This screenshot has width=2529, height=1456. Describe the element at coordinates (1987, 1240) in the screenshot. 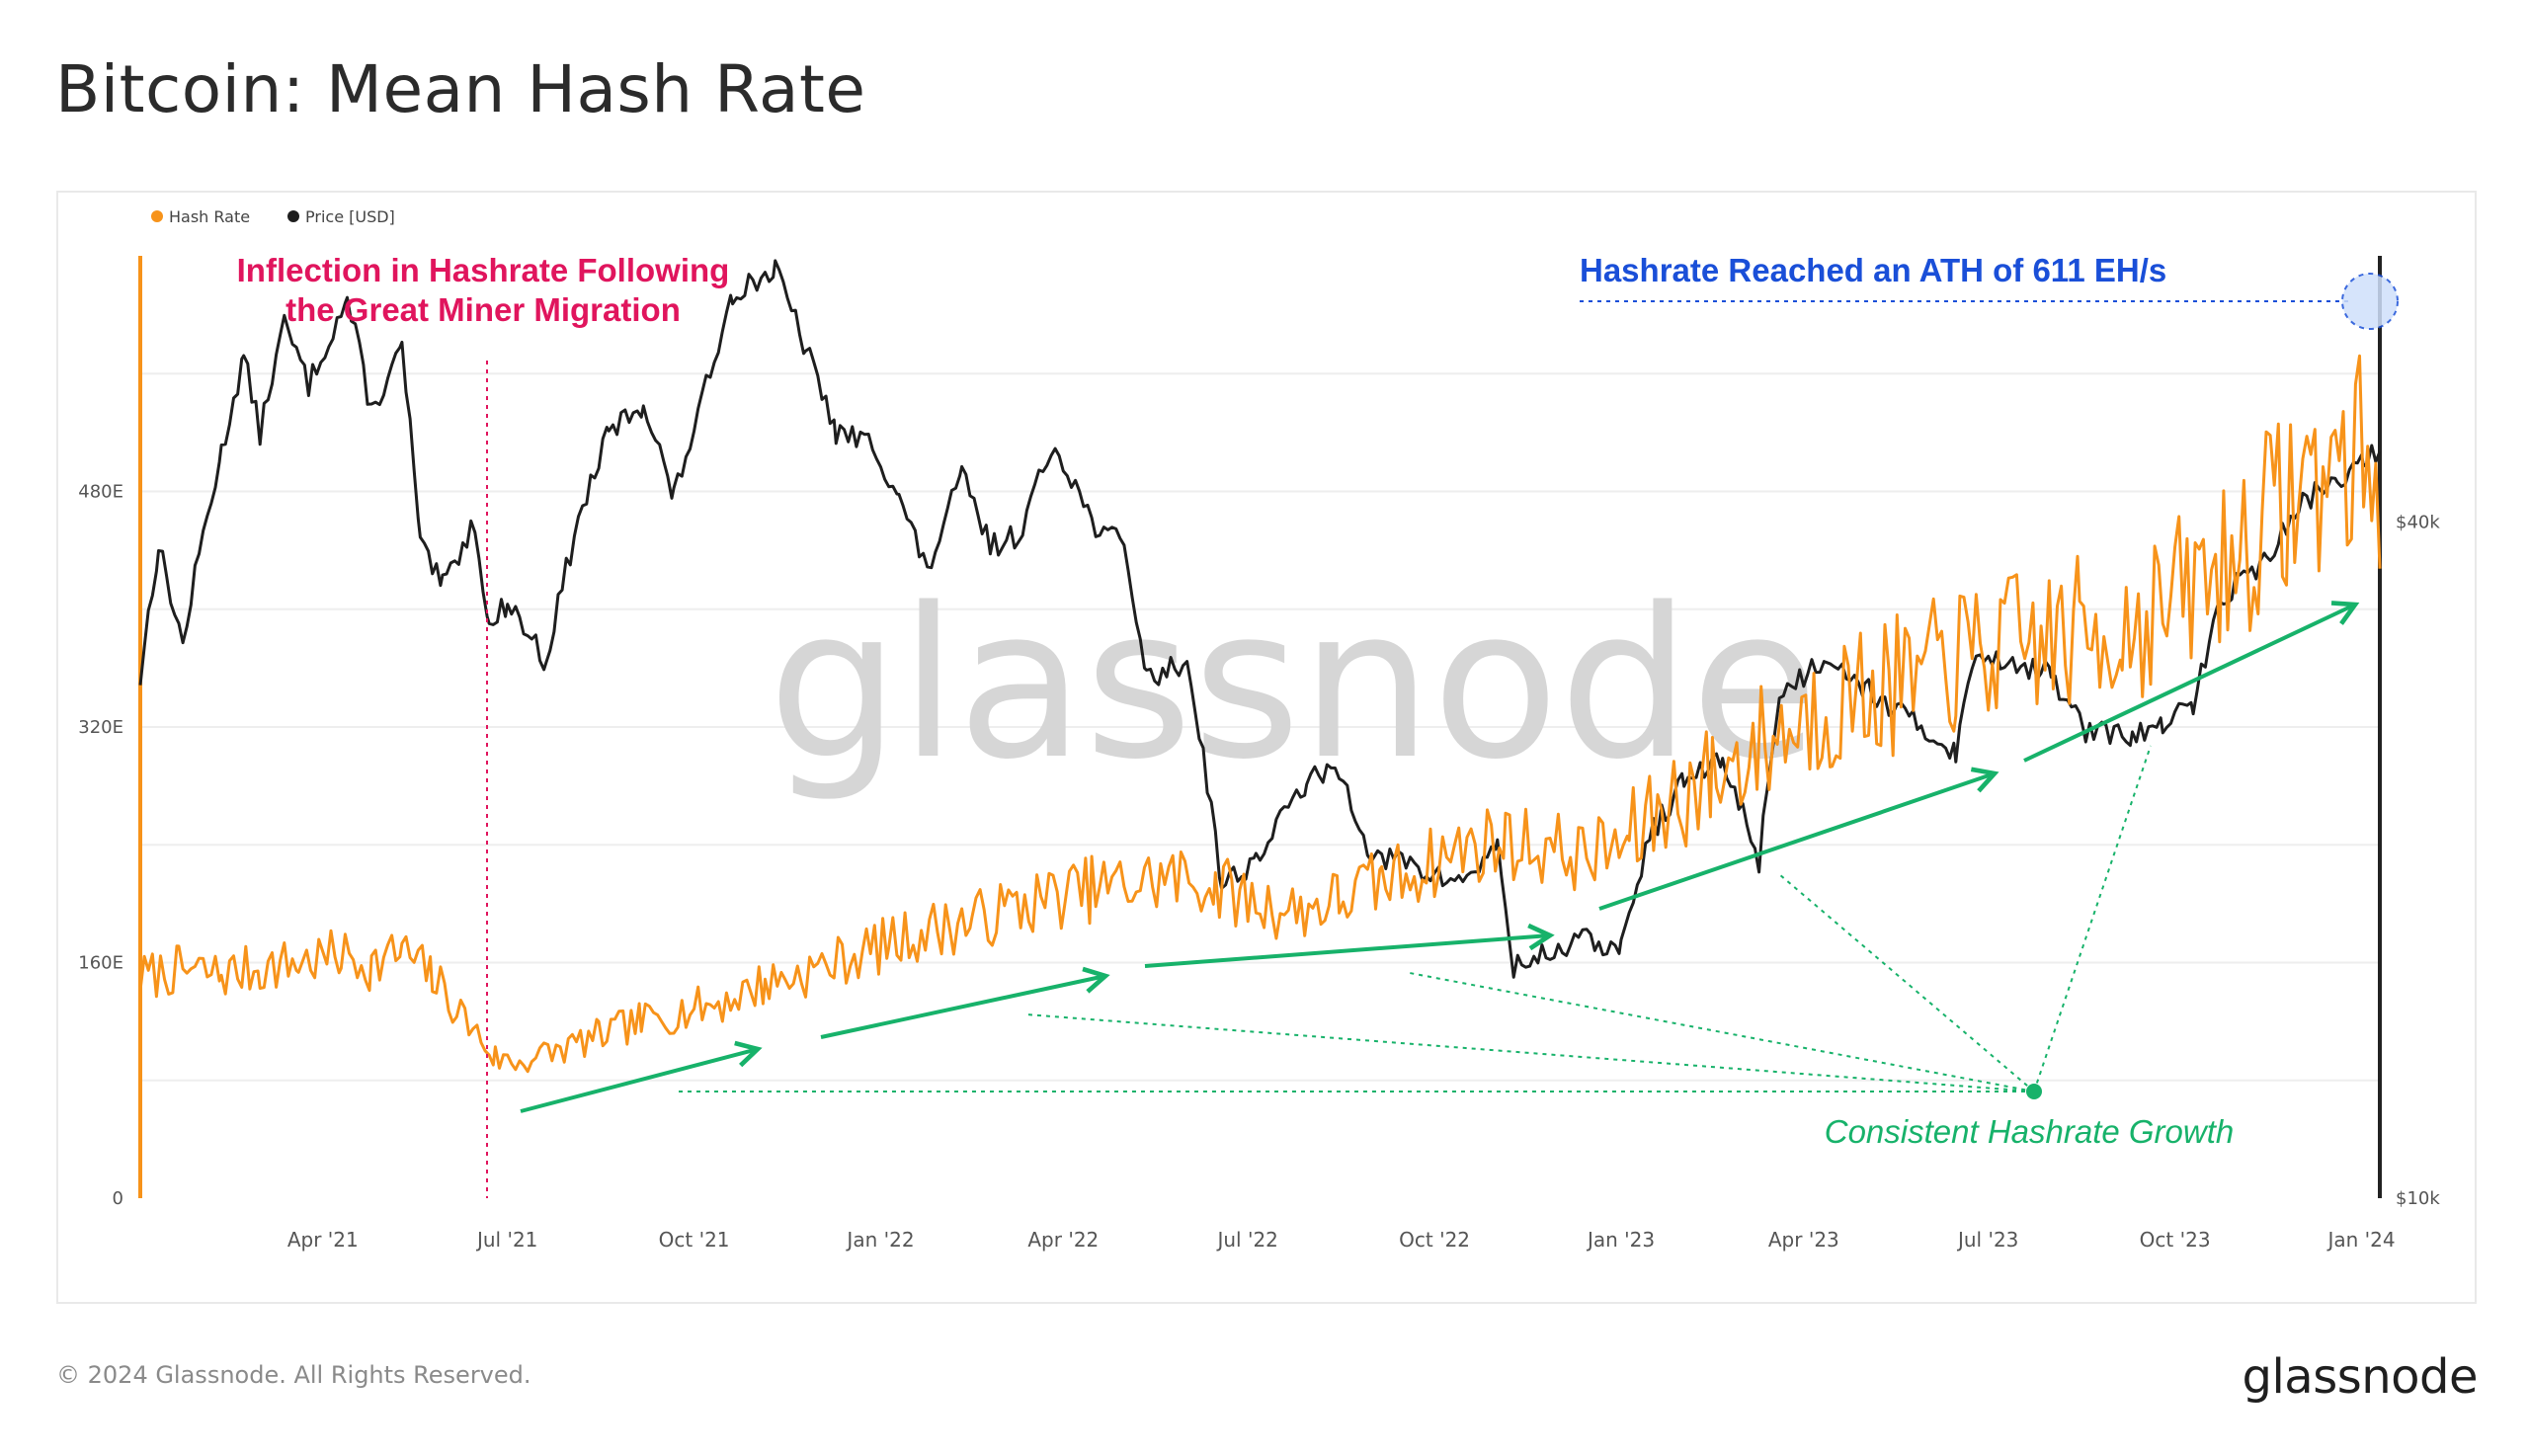

I see `x-tick-label: Jul '23` at that location.